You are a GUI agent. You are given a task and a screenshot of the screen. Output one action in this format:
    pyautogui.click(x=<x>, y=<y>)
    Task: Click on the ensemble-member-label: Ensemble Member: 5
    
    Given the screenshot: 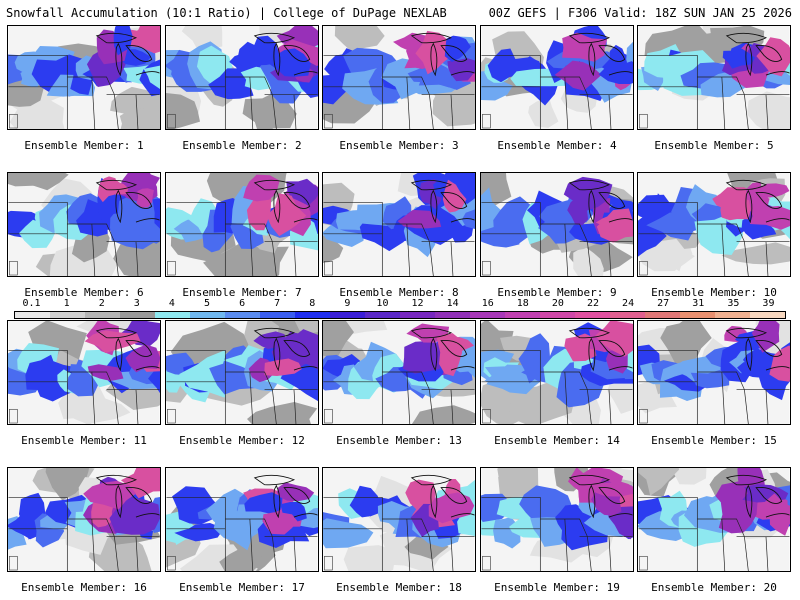 What is the action you would take?
    pyautogui.click(x=714, y=145)
    